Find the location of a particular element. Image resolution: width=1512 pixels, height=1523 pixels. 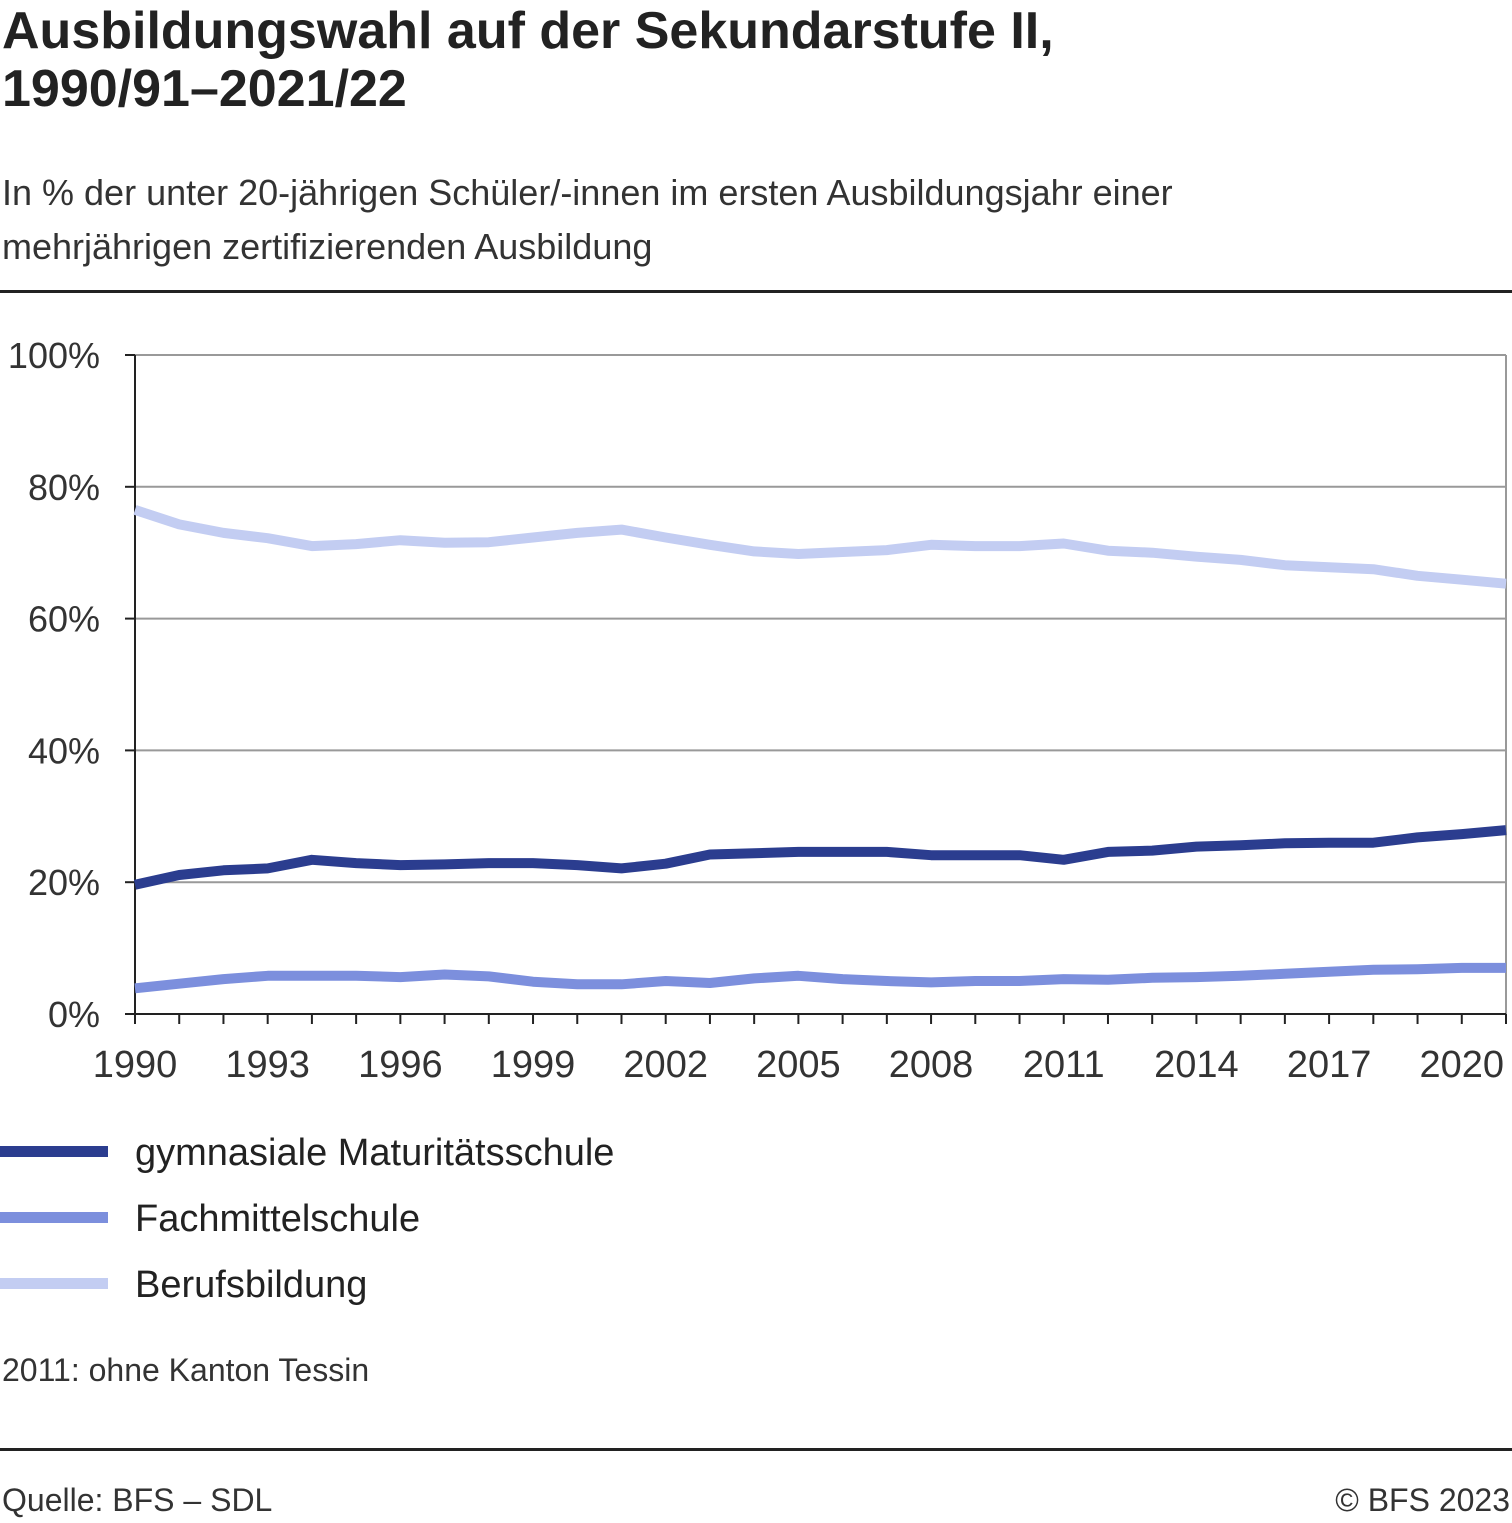

x-tick-label: 2020 is located at coordinates (1462, 1065).